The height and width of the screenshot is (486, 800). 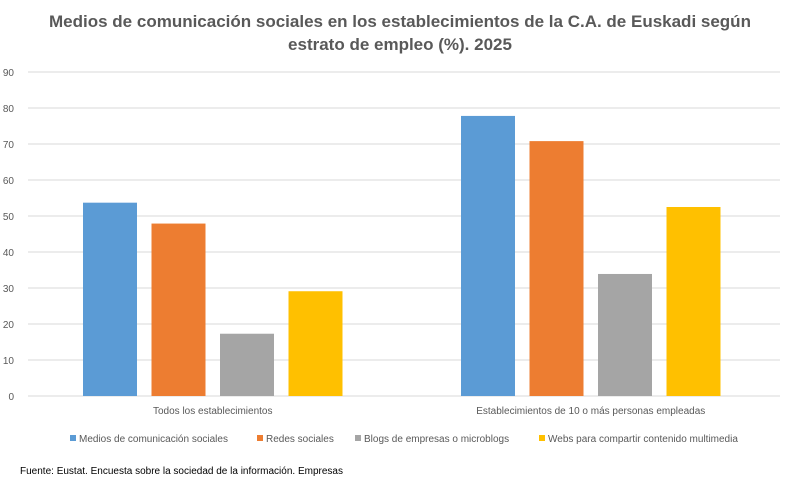 What do you see at coordinates (400, 44) in the screenshot?
I see `title-line-2: estrato de empleo (%). 2025` at bounding box center [400, 44].